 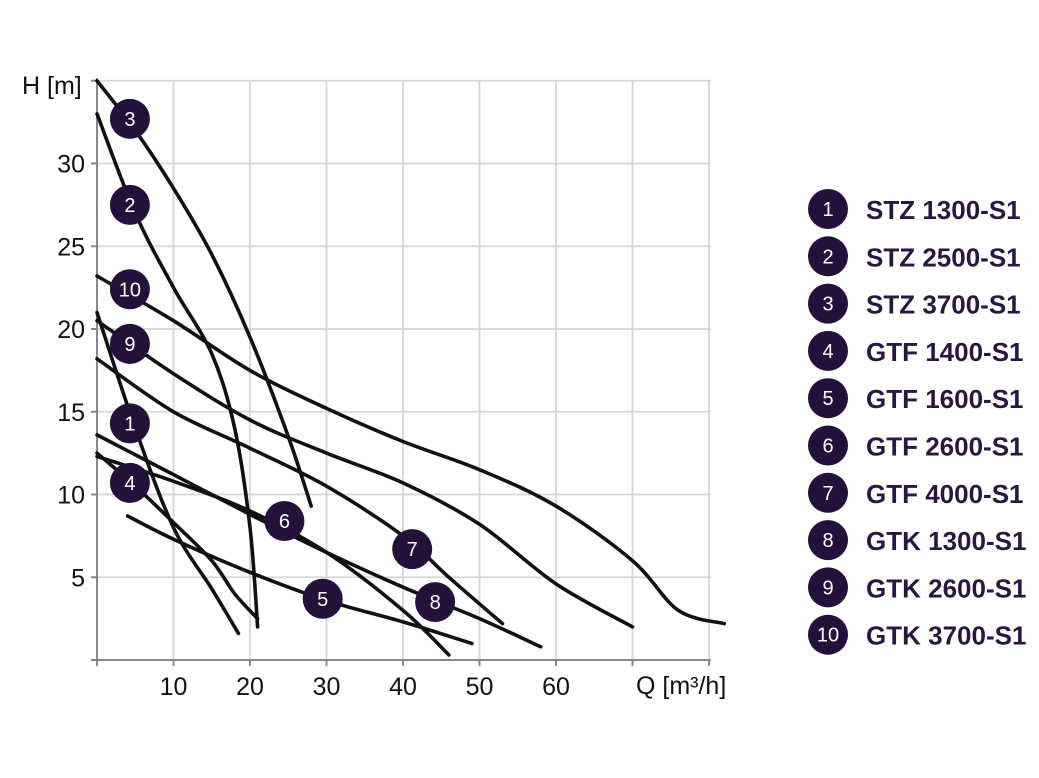 What do you see at coordinates (71, 496) in the screenshot?
I see `y-tick-label: 10` at bounding box center [71, 496].